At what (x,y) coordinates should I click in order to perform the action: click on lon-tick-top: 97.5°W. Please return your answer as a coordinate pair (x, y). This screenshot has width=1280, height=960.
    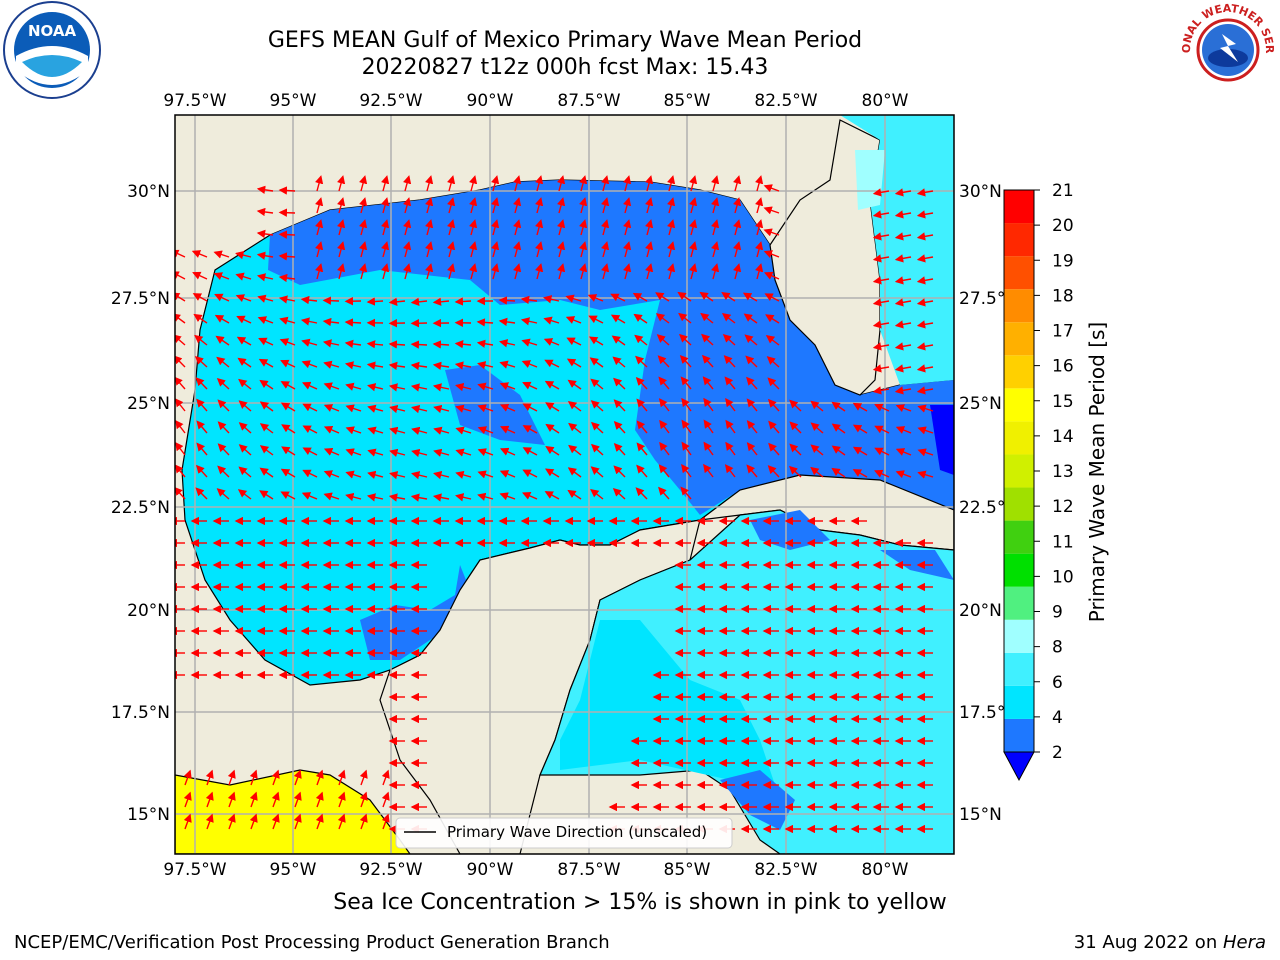
    Looking at the image, I should click on (194, 101).